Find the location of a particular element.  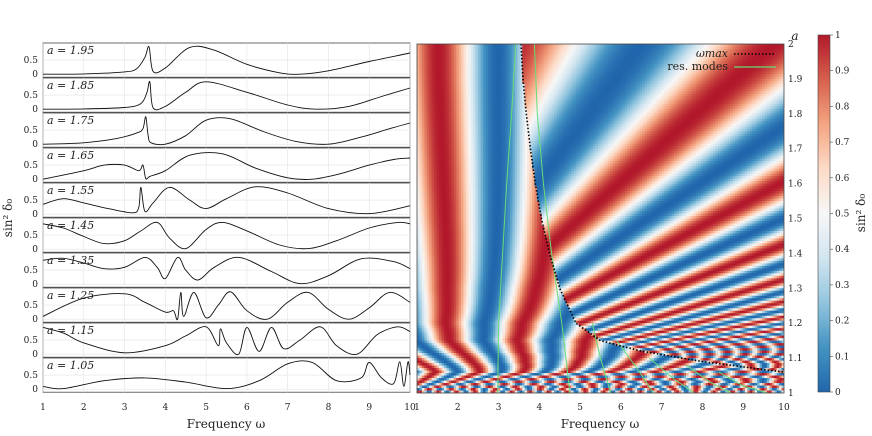

panel-label: a = 1.45 is located at coordinates (70, 225).